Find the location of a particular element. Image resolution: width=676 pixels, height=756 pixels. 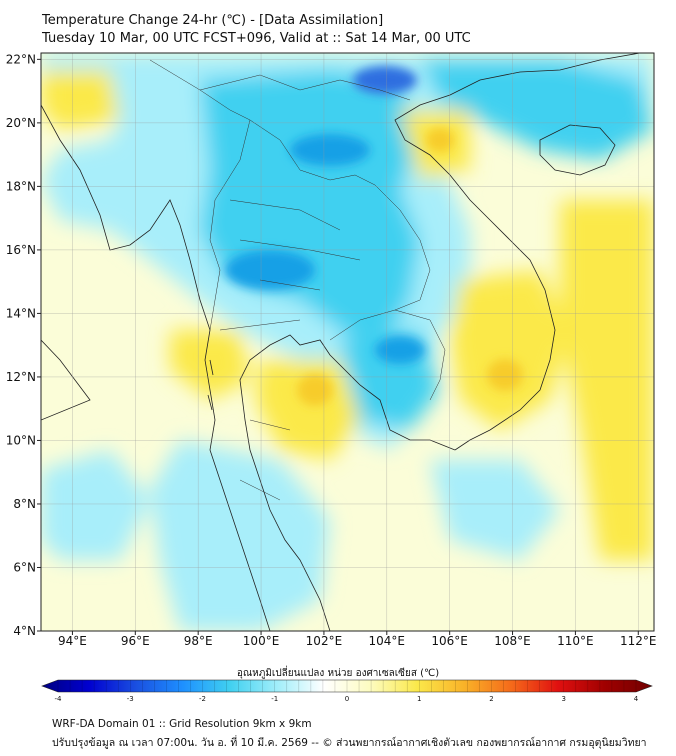

warm-area-west is located at coordinates (80, 100).